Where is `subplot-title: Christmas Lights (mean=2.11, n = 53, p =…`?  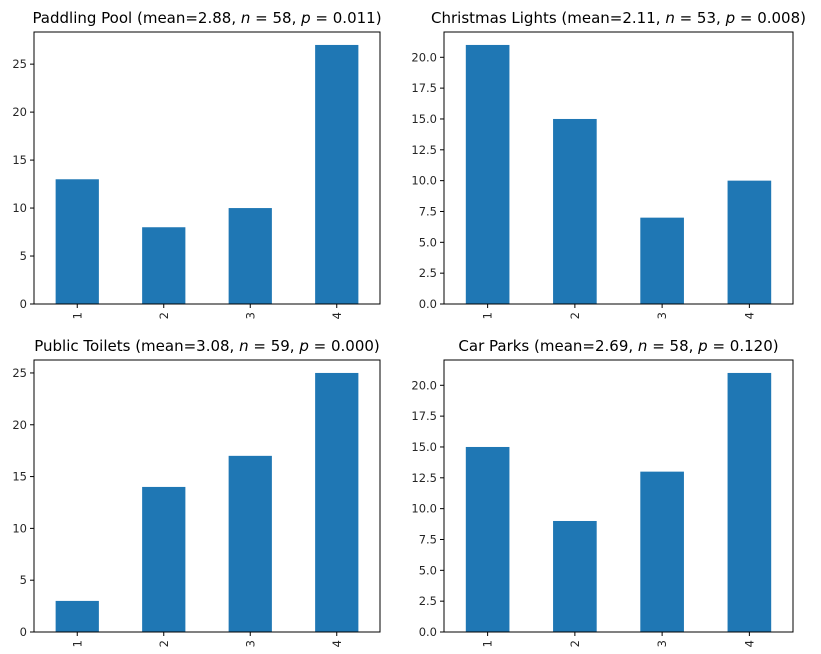 subplot-title: Christmas Lights (mean=2.11, n = 53, p =… is located at coordinates (618, 18).